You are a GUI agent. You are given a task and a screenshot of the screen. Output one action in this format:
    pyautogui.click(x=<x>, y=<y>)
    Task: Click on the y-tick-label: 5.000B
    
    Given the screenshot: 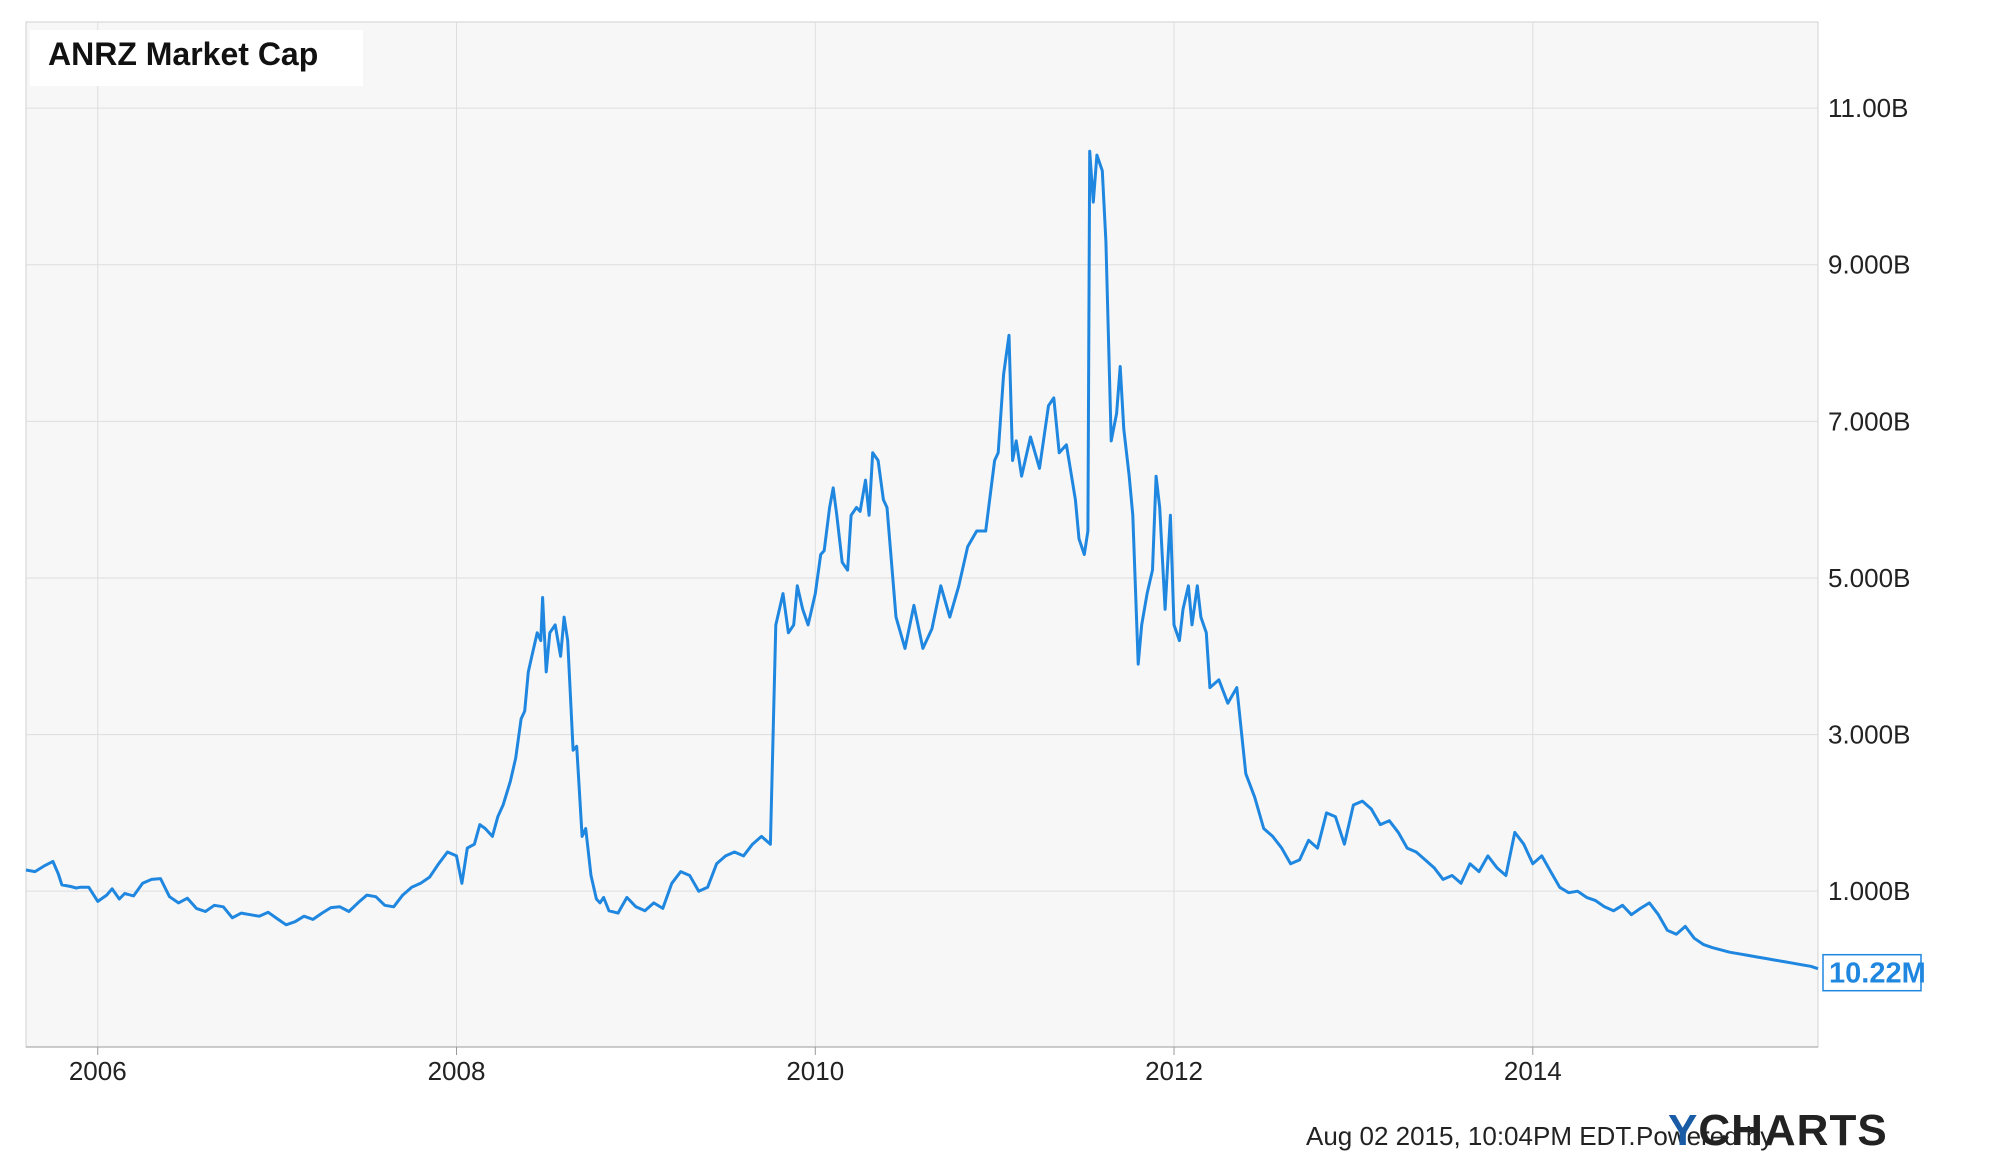 What is the action you would take?
    pyautogui.click(x=1869, y=578)
    